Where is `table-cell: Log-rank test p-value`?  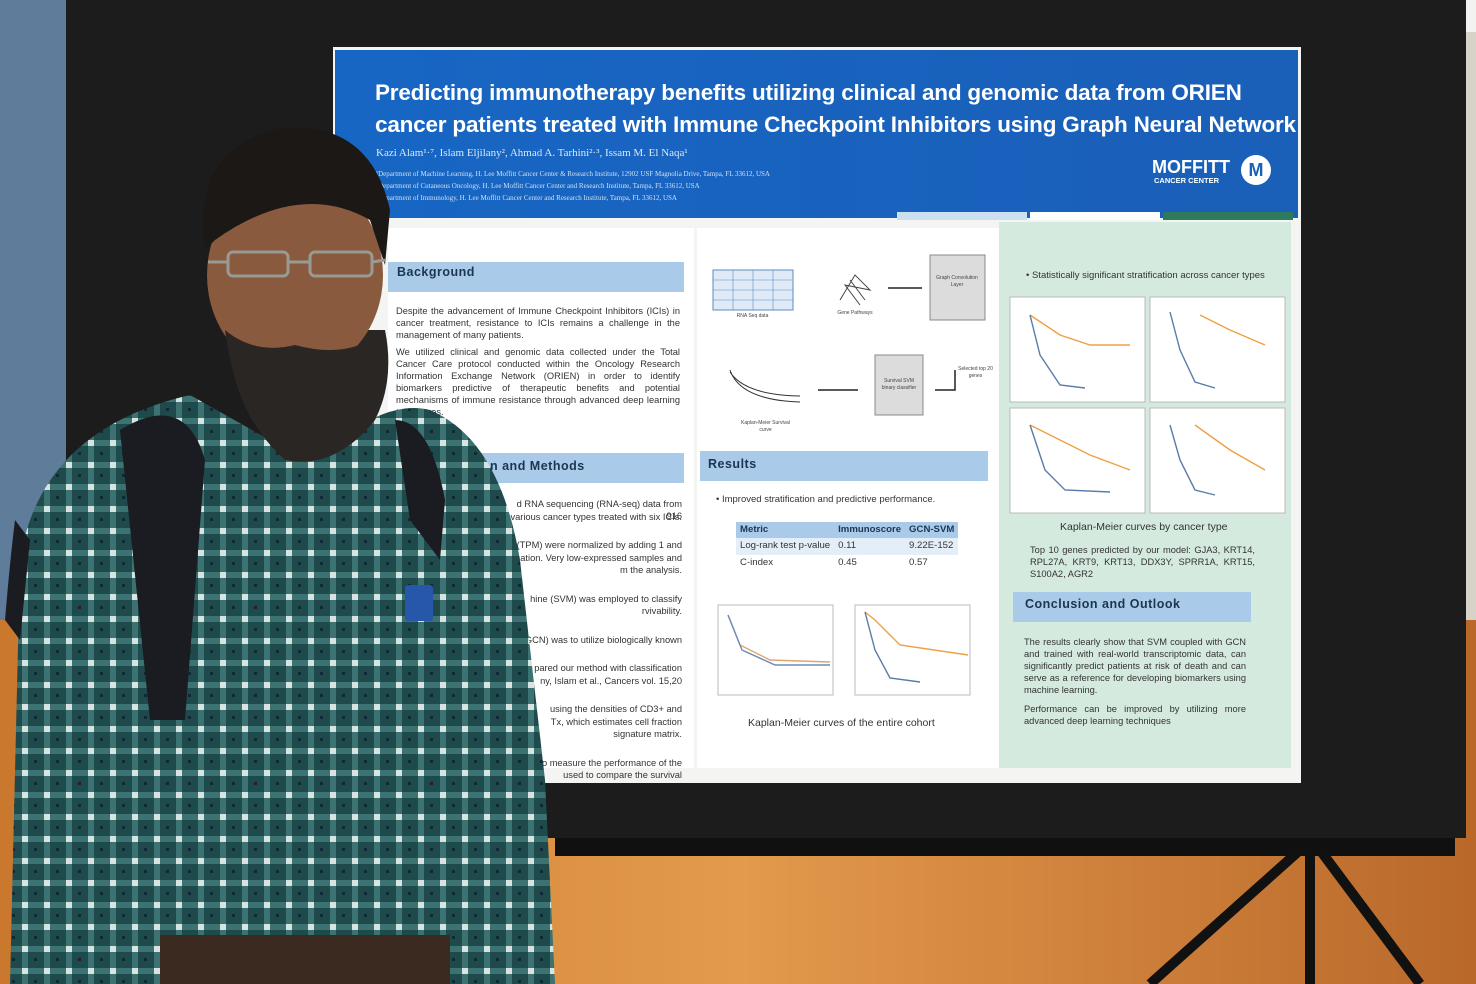
table-cell: Log-rank test p-value is located at coordinates (785, 546).